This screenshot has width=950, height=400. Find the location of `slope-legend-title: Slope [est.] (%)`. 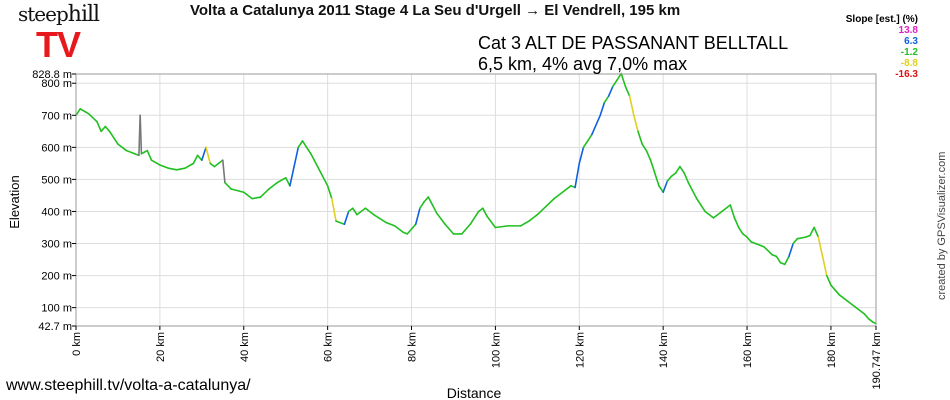

slope-legend-title: Slope [est.] (%) is located at coordinates (881, 19).